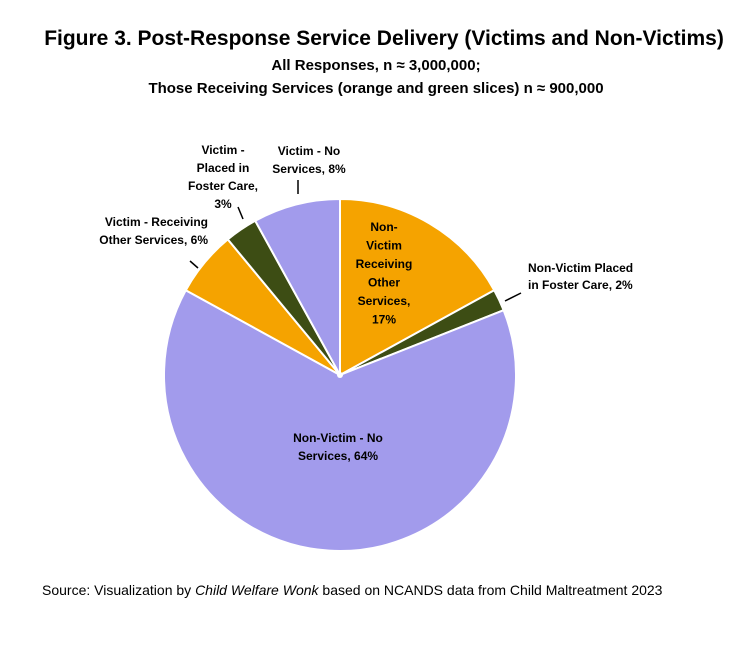 This screenshot has height=658, width=752. Describe the element at coordinates (153, 231) in the screenshot. I see `slice-label-4: Victim - Receiving Other Services, 6%` at that location.